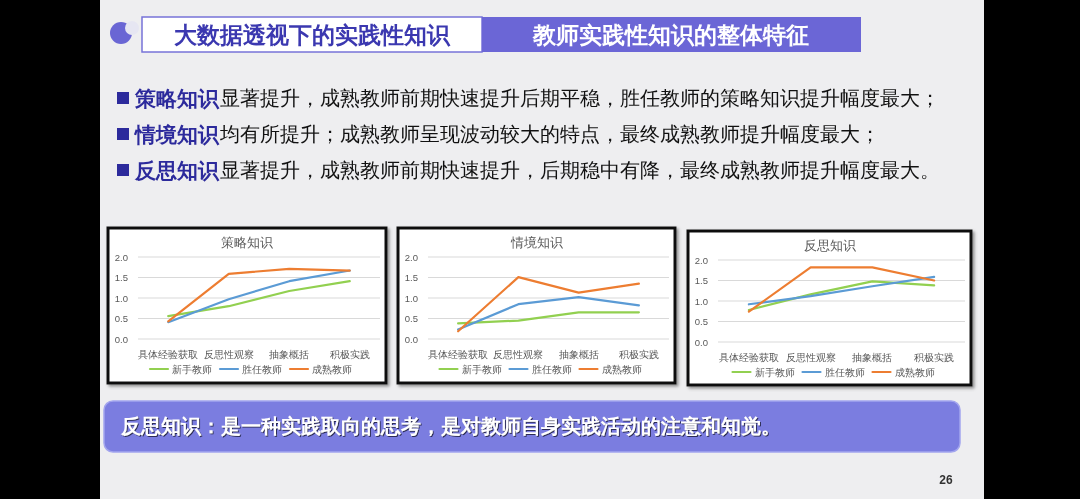 This screenshot has height=499, width=1080. I want to click on chart-title: 情境知识, so click(536, 242).